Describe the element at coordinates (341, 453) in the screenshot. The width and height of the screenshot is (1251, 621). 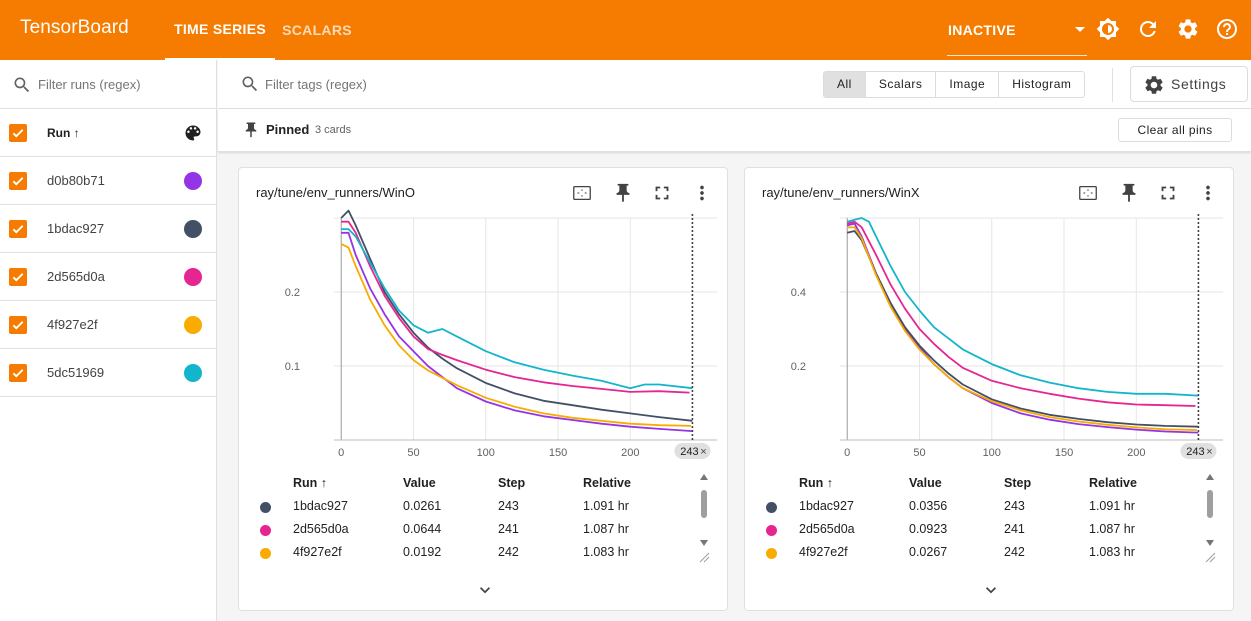
I see `x-tick-label: 0` at that location.